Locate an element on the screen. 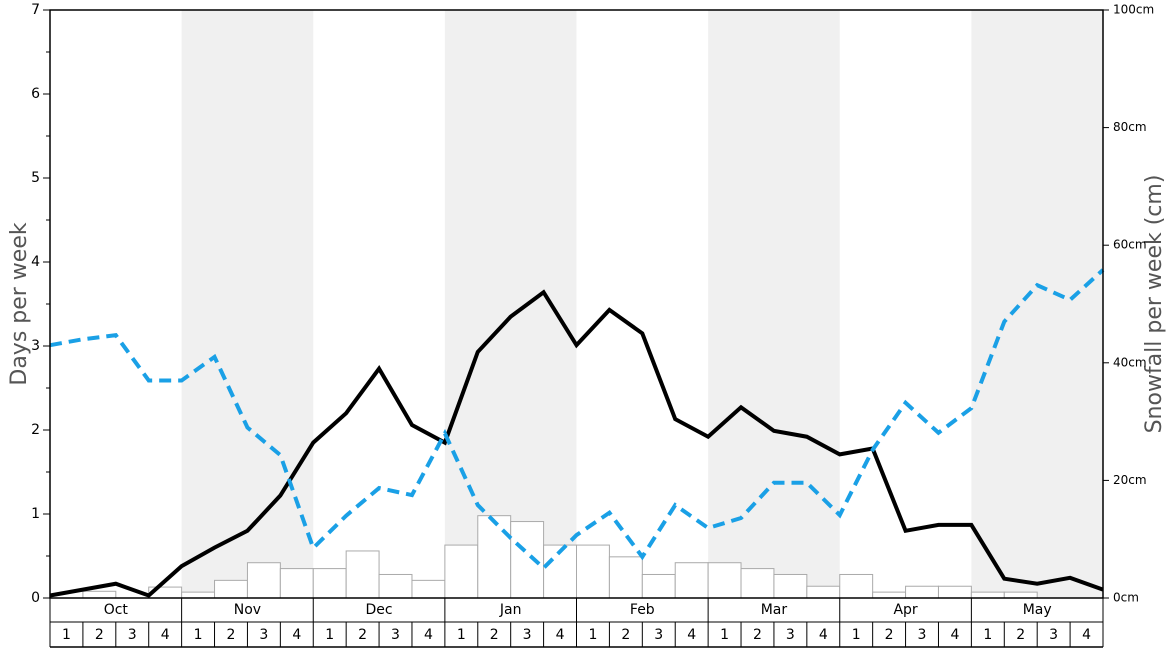 Image resolution: width=1168 pixels, height=648 pixels. month-label: Mar is located at coordinates (774, 610).